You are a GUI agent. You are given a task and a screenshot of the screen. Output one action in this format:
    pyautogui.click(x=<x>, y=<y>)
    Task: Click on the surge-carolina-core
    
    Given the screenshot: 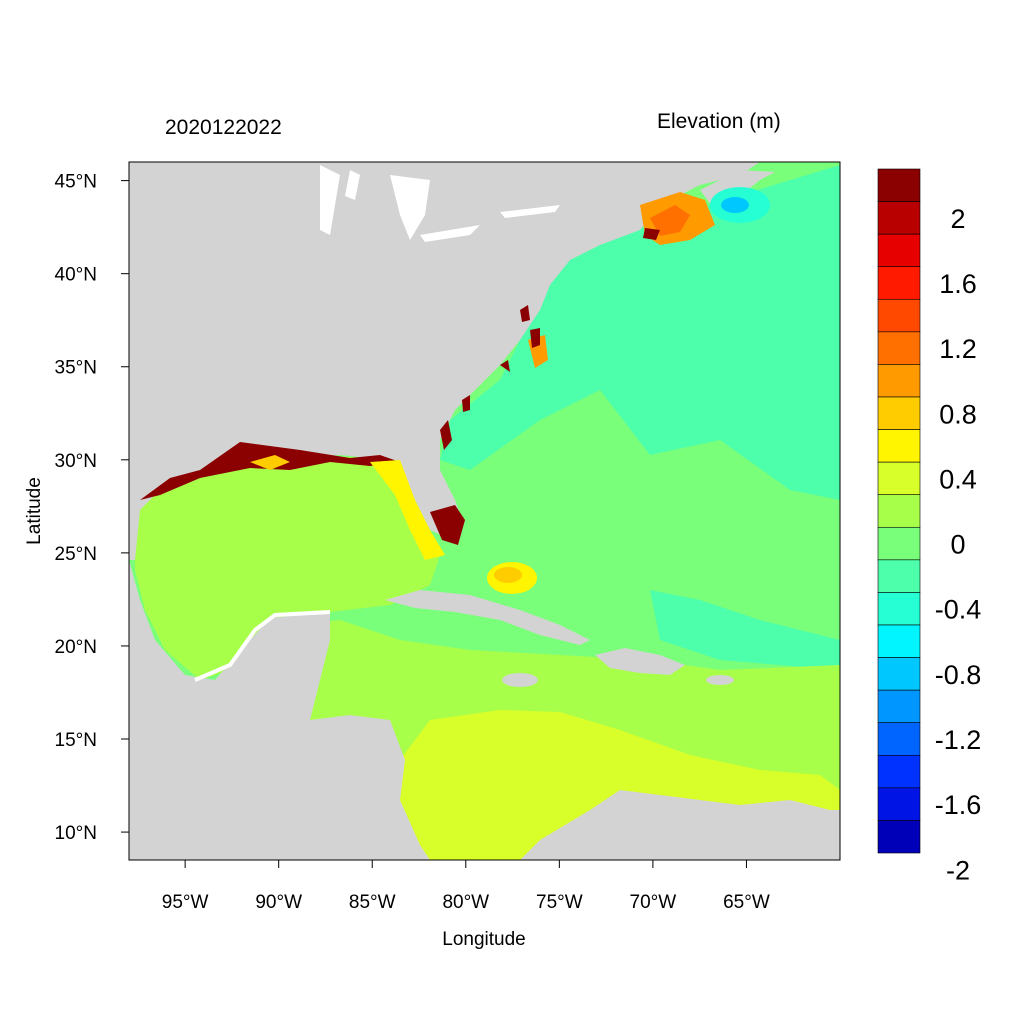 What is the action you would take?
    pyautogui.click(x=535, y=338)
    